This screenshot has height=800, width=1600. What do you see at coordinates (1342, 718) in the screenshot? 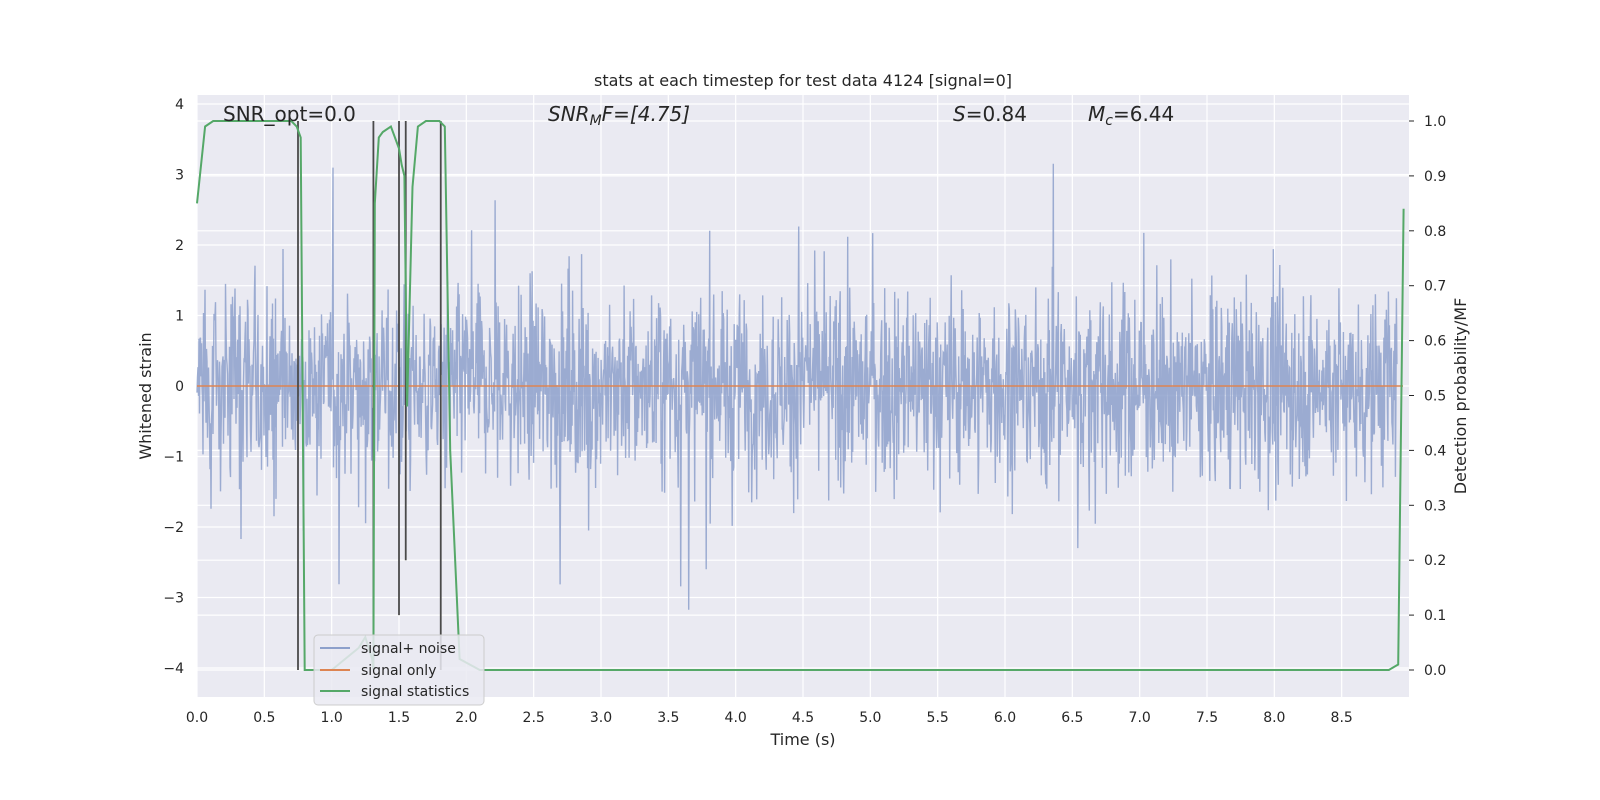
I see `x-tick-label: 8.5` at bounding box center [1342, 718].